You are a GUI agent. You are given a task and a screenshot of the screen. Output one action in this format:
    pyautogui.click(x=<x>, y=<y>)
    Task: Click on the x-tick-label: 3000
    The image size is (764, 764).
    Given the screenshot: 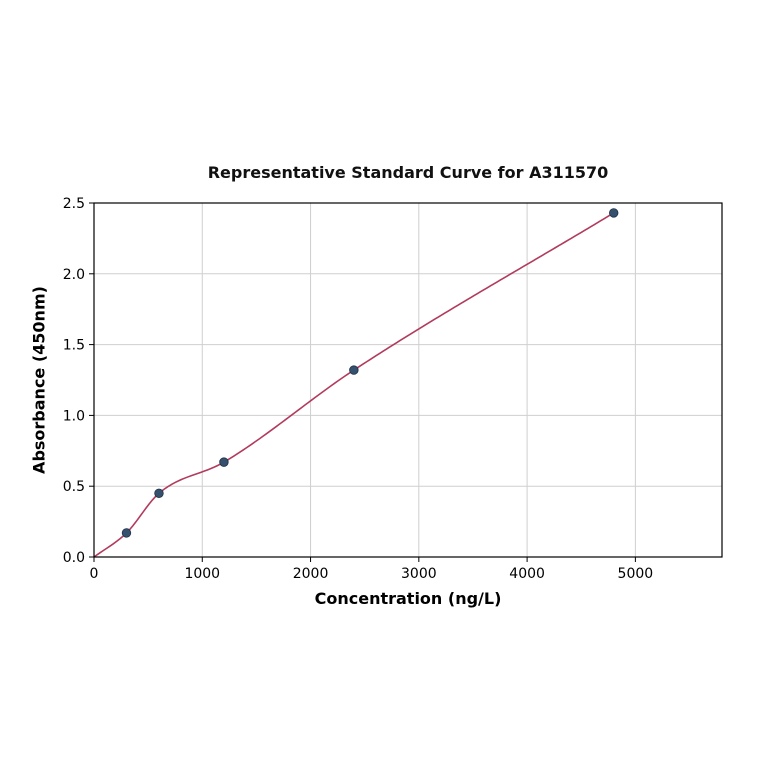 What is the action you would take?
    pyautogui.click(x=419, y=574)
    